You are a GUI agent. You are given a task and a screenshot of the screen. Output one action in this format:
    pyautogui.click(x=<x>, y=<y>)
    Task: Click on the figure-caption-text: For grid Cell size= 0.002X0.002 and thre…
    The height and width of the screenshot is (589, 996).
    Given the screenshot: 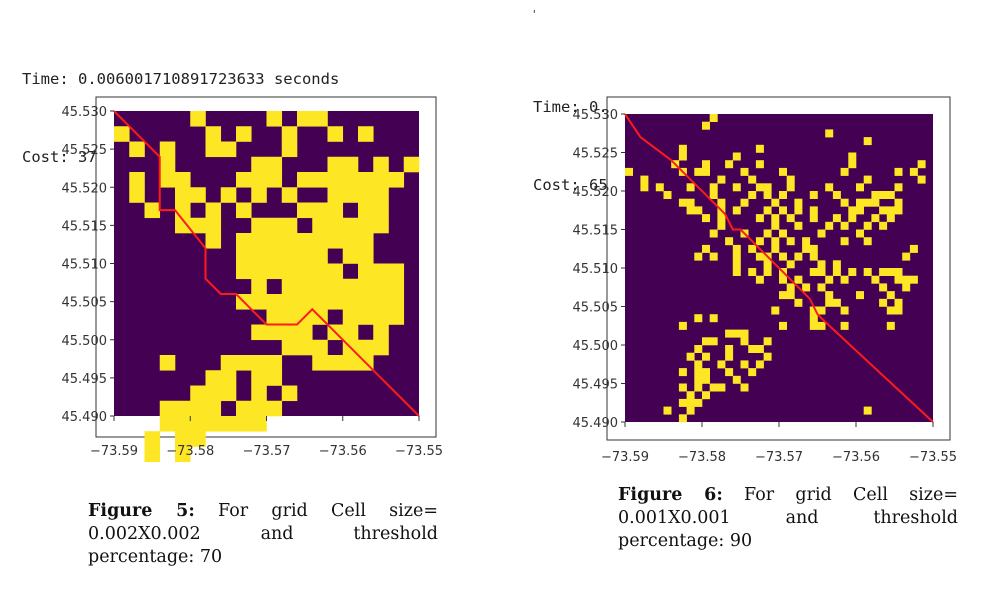 What is the action you would take?
    pyautogui.click(x=263, y=534)
    